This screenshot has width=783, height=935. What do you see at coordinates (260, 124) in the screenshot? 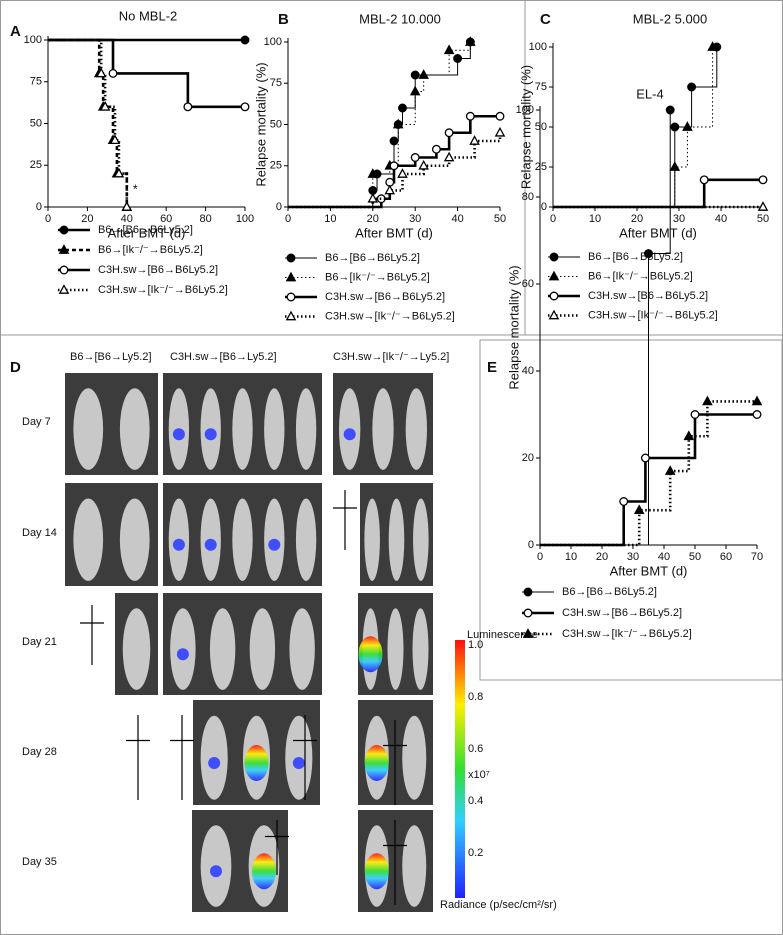
I see `y-axis-label: Relapse mortality (%)` at bounding box center [260, 124].